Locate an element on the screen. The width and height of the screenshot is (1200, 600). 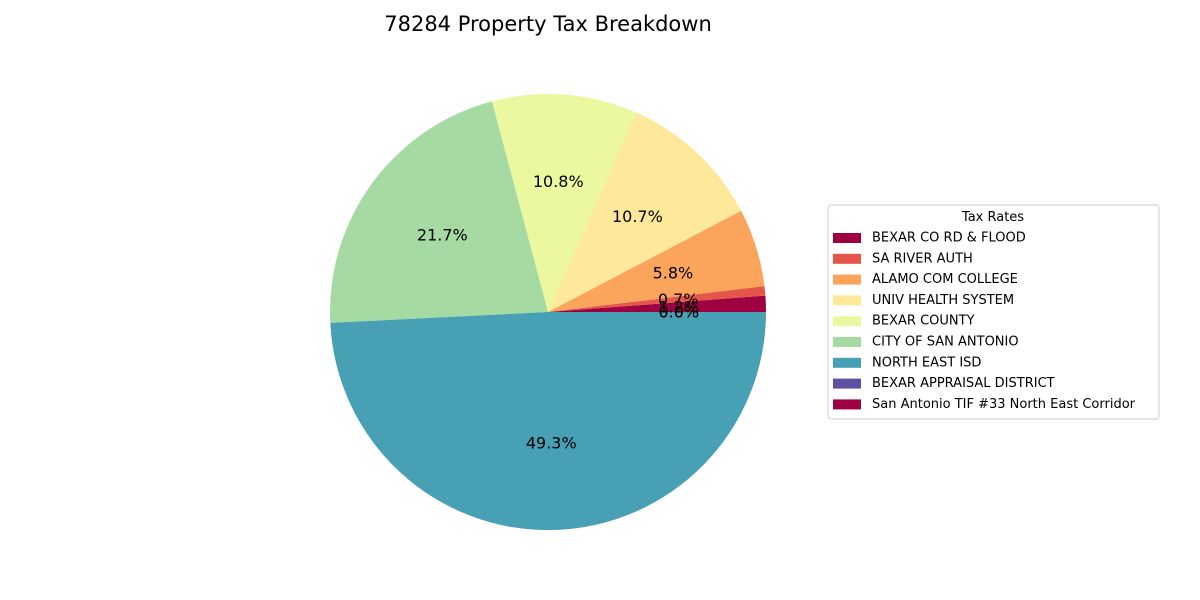
legend-label: San Antonio TIF #33 North East Corridor is located at coordinates (1004, 404).